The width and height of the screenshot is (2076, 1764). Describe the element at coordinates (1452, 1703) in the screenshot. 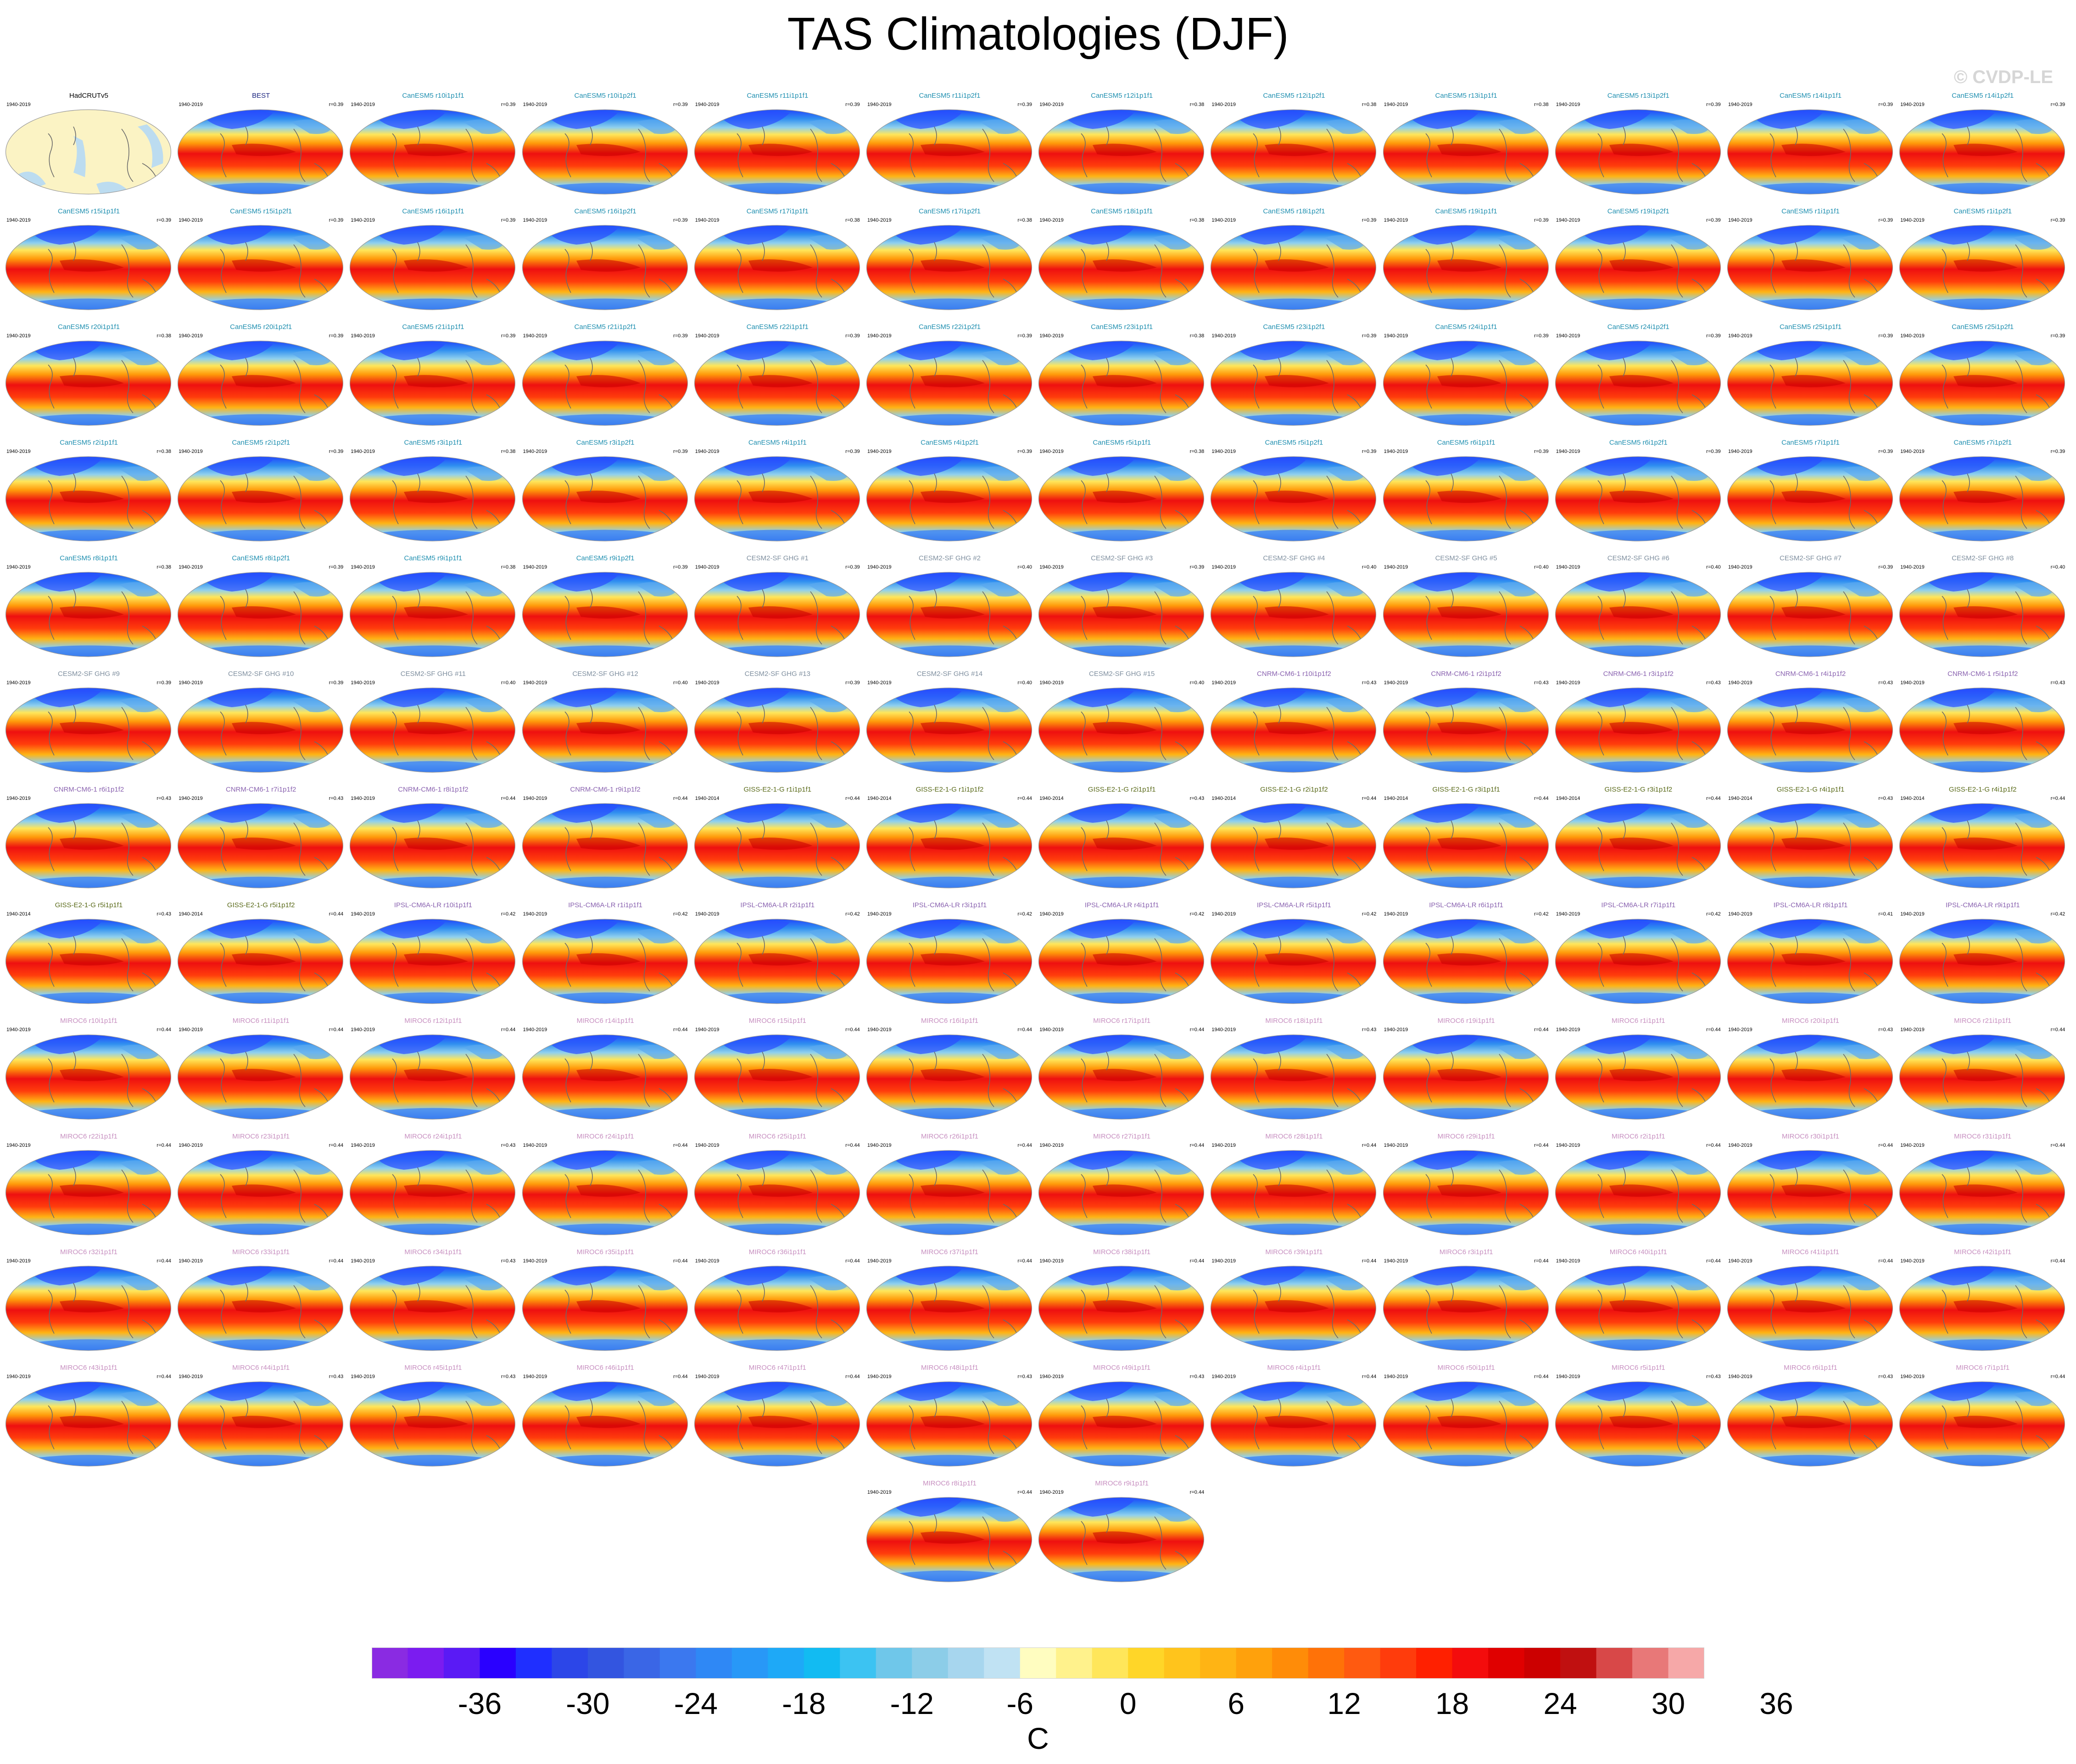

I see `colorbar-tick-label: 18` at that location.